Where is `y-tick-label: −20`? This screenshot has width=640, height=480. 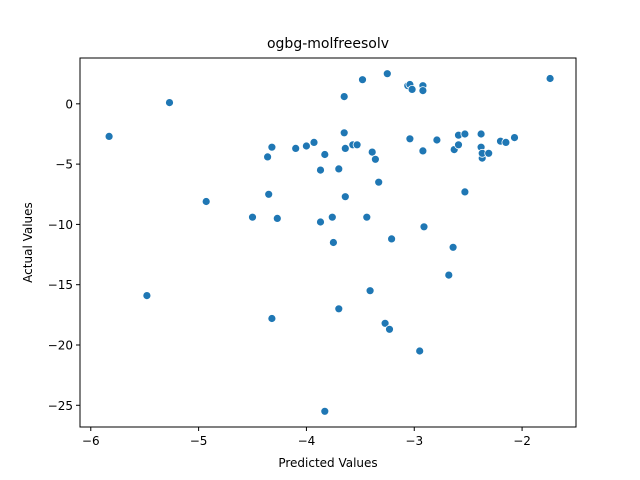 y-tick-label: −20 is located at coordinates (60, 346).